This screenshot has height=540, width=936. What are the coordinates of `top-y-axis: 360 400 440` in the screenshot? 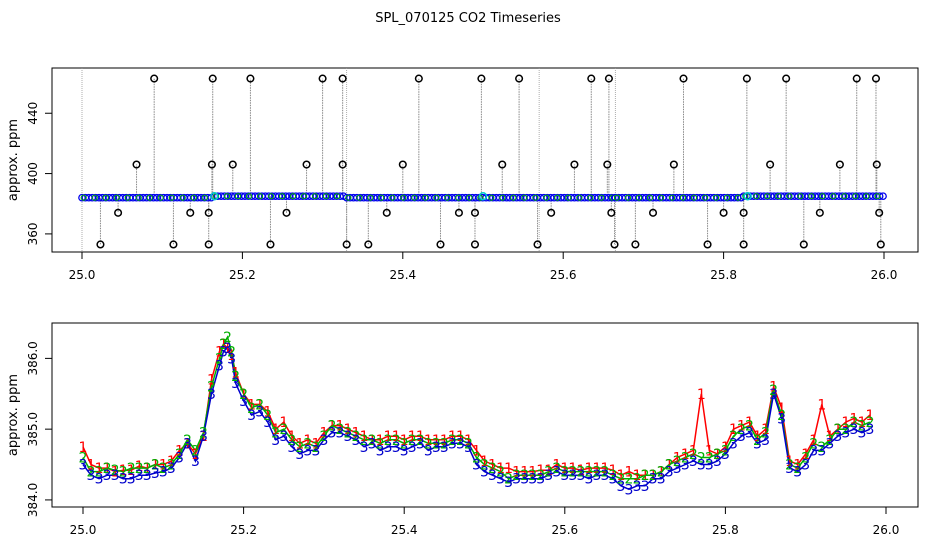 It's located at (39, 173).